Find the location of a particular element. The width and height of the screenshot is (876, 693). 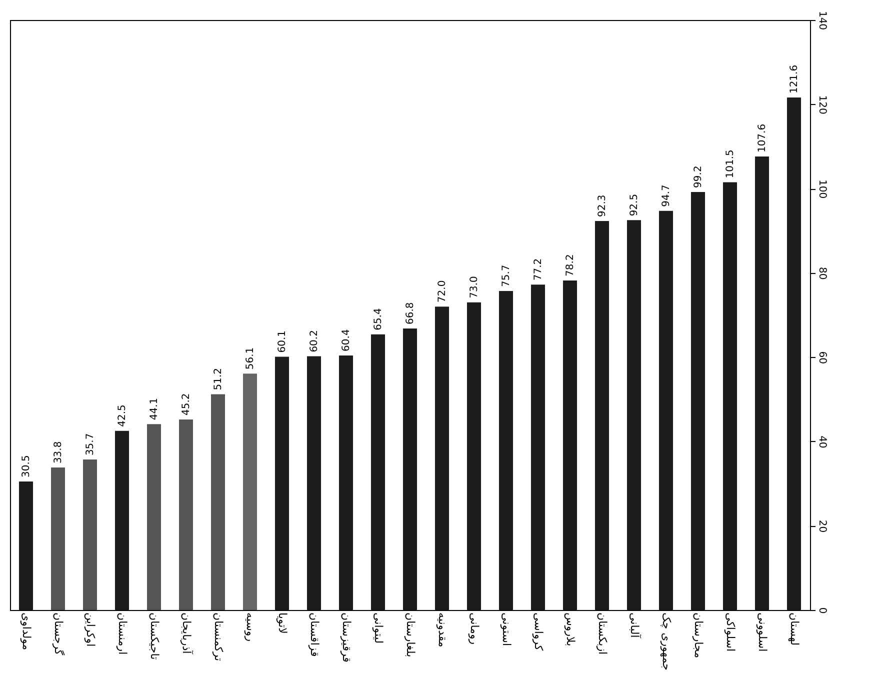

data-label: 72.0 is located at coordinates (442, 291).